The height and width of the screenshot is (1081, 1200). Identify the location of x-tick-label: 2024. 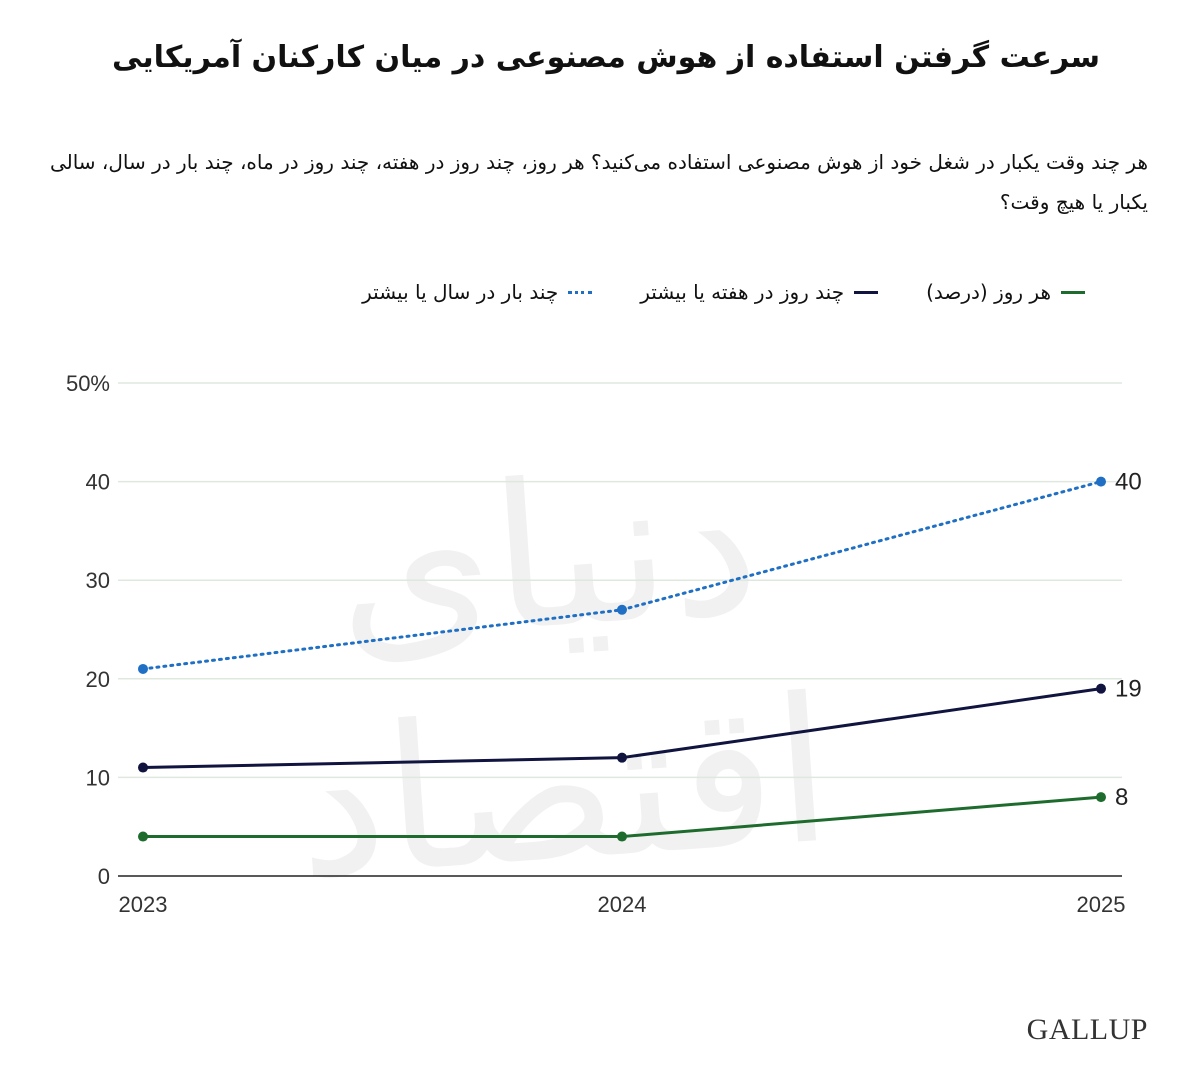
(622, 904).